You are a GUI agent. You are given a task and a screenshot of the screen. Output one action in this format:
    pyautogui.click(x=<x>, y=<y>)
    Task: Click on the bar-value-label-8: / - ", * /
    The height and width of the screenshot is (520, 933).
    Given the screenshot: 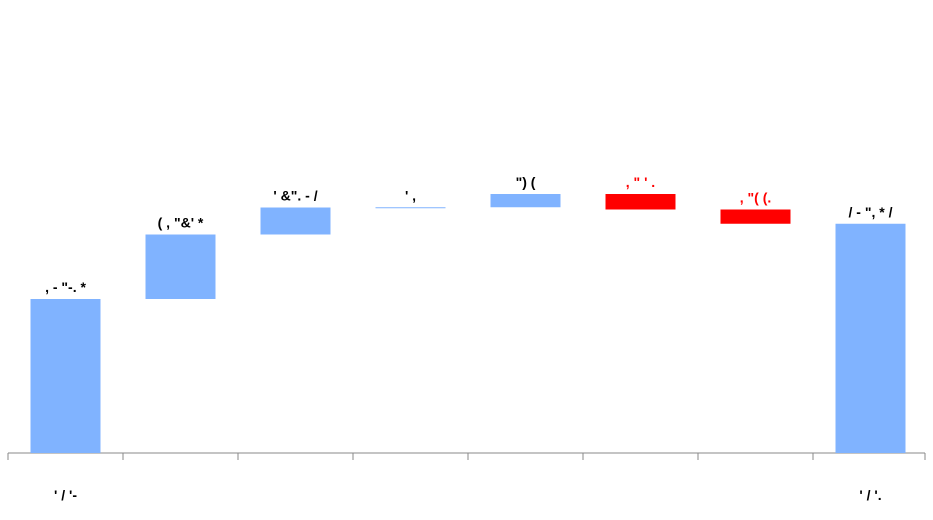 What is the action you would take?
    pyautogui.click(x=871, y=212)
    